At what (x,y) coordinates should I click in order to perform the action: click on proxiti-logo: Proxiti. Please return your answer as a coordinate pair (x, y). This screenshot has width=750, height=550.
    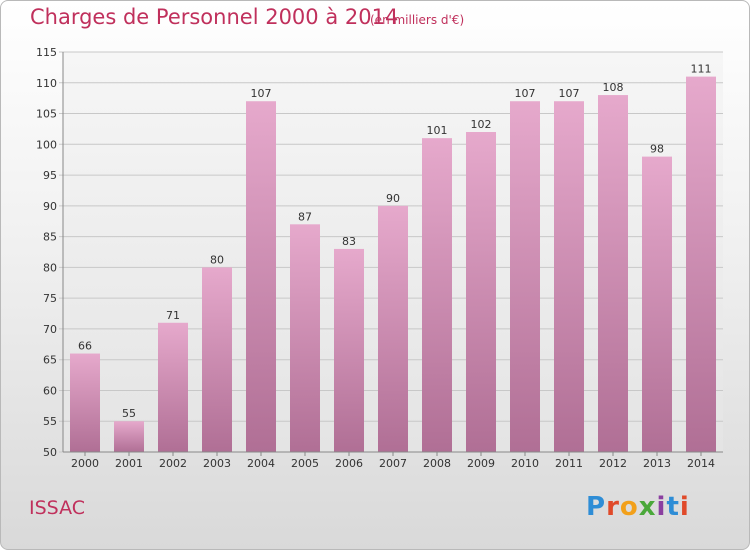
    Looking at the image, I should click on (638, 507).